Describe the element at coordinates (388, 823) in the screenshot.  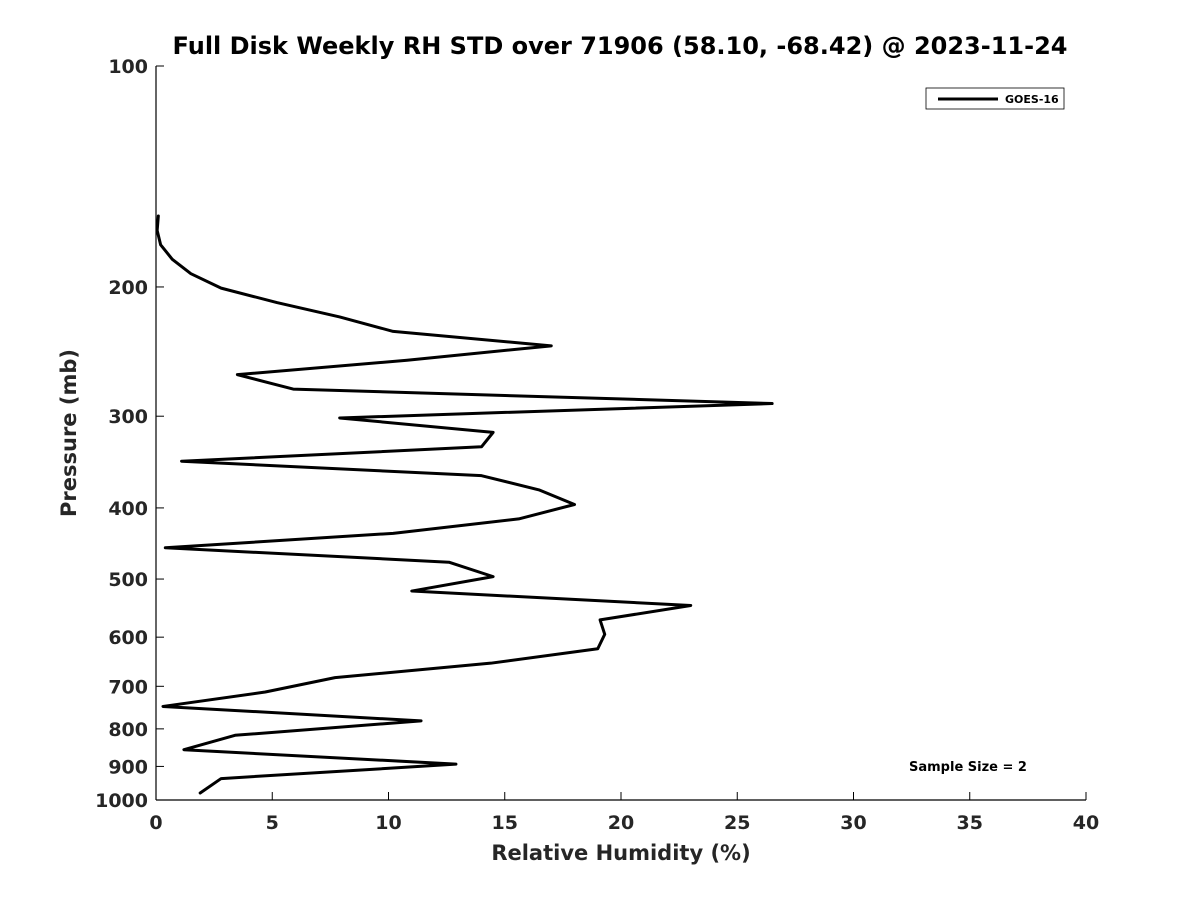
I see `x-tick-label: 10` at that location.